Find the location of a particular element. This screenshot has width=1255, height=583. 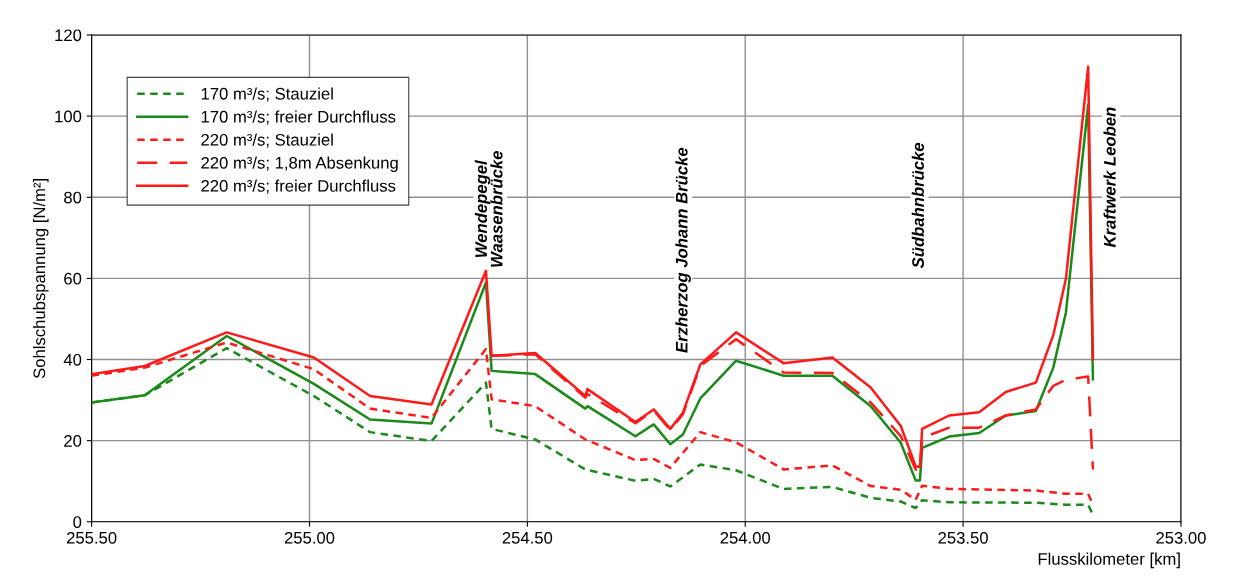

x-tick-label: 253.50 is located at coordinates (963, 537).